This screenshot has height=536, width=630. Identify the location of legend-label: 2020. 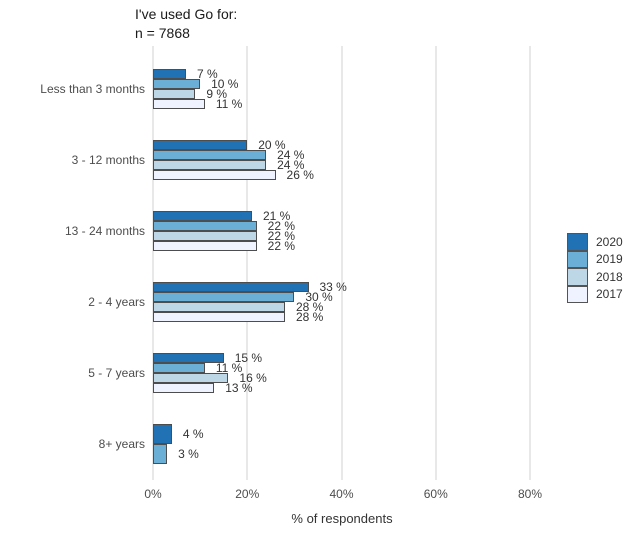
(609, 241).